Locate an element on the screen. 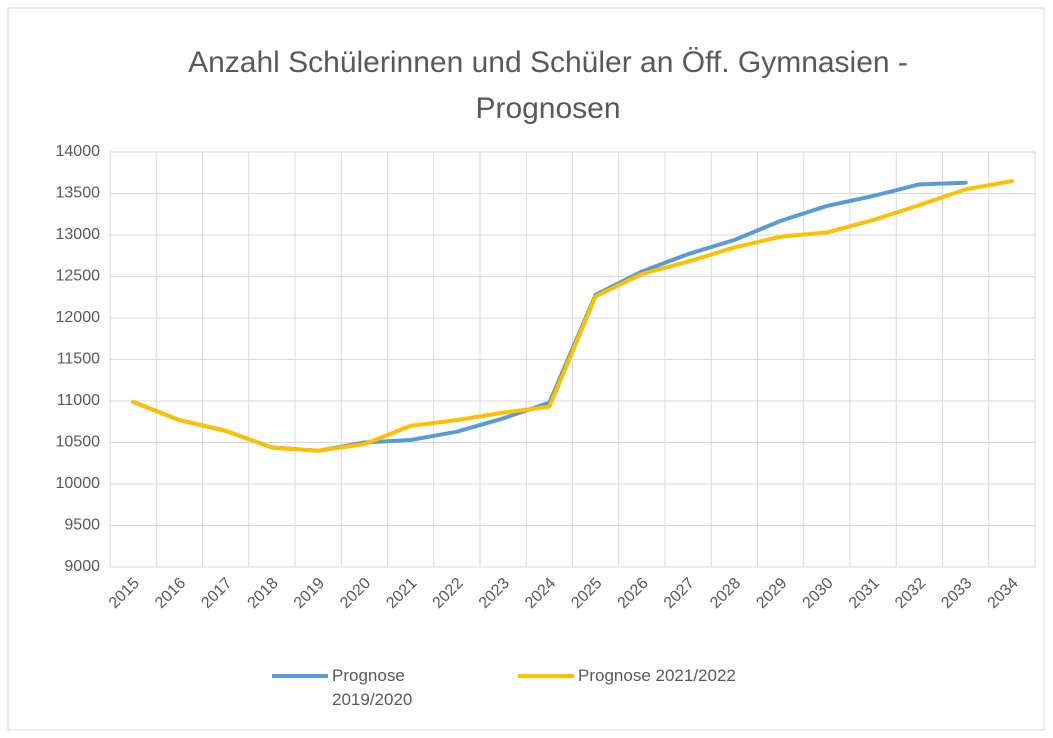 This screenshot has height=738, width=1053. y-tick-label: 10500 is located at coordinates (78, 442).